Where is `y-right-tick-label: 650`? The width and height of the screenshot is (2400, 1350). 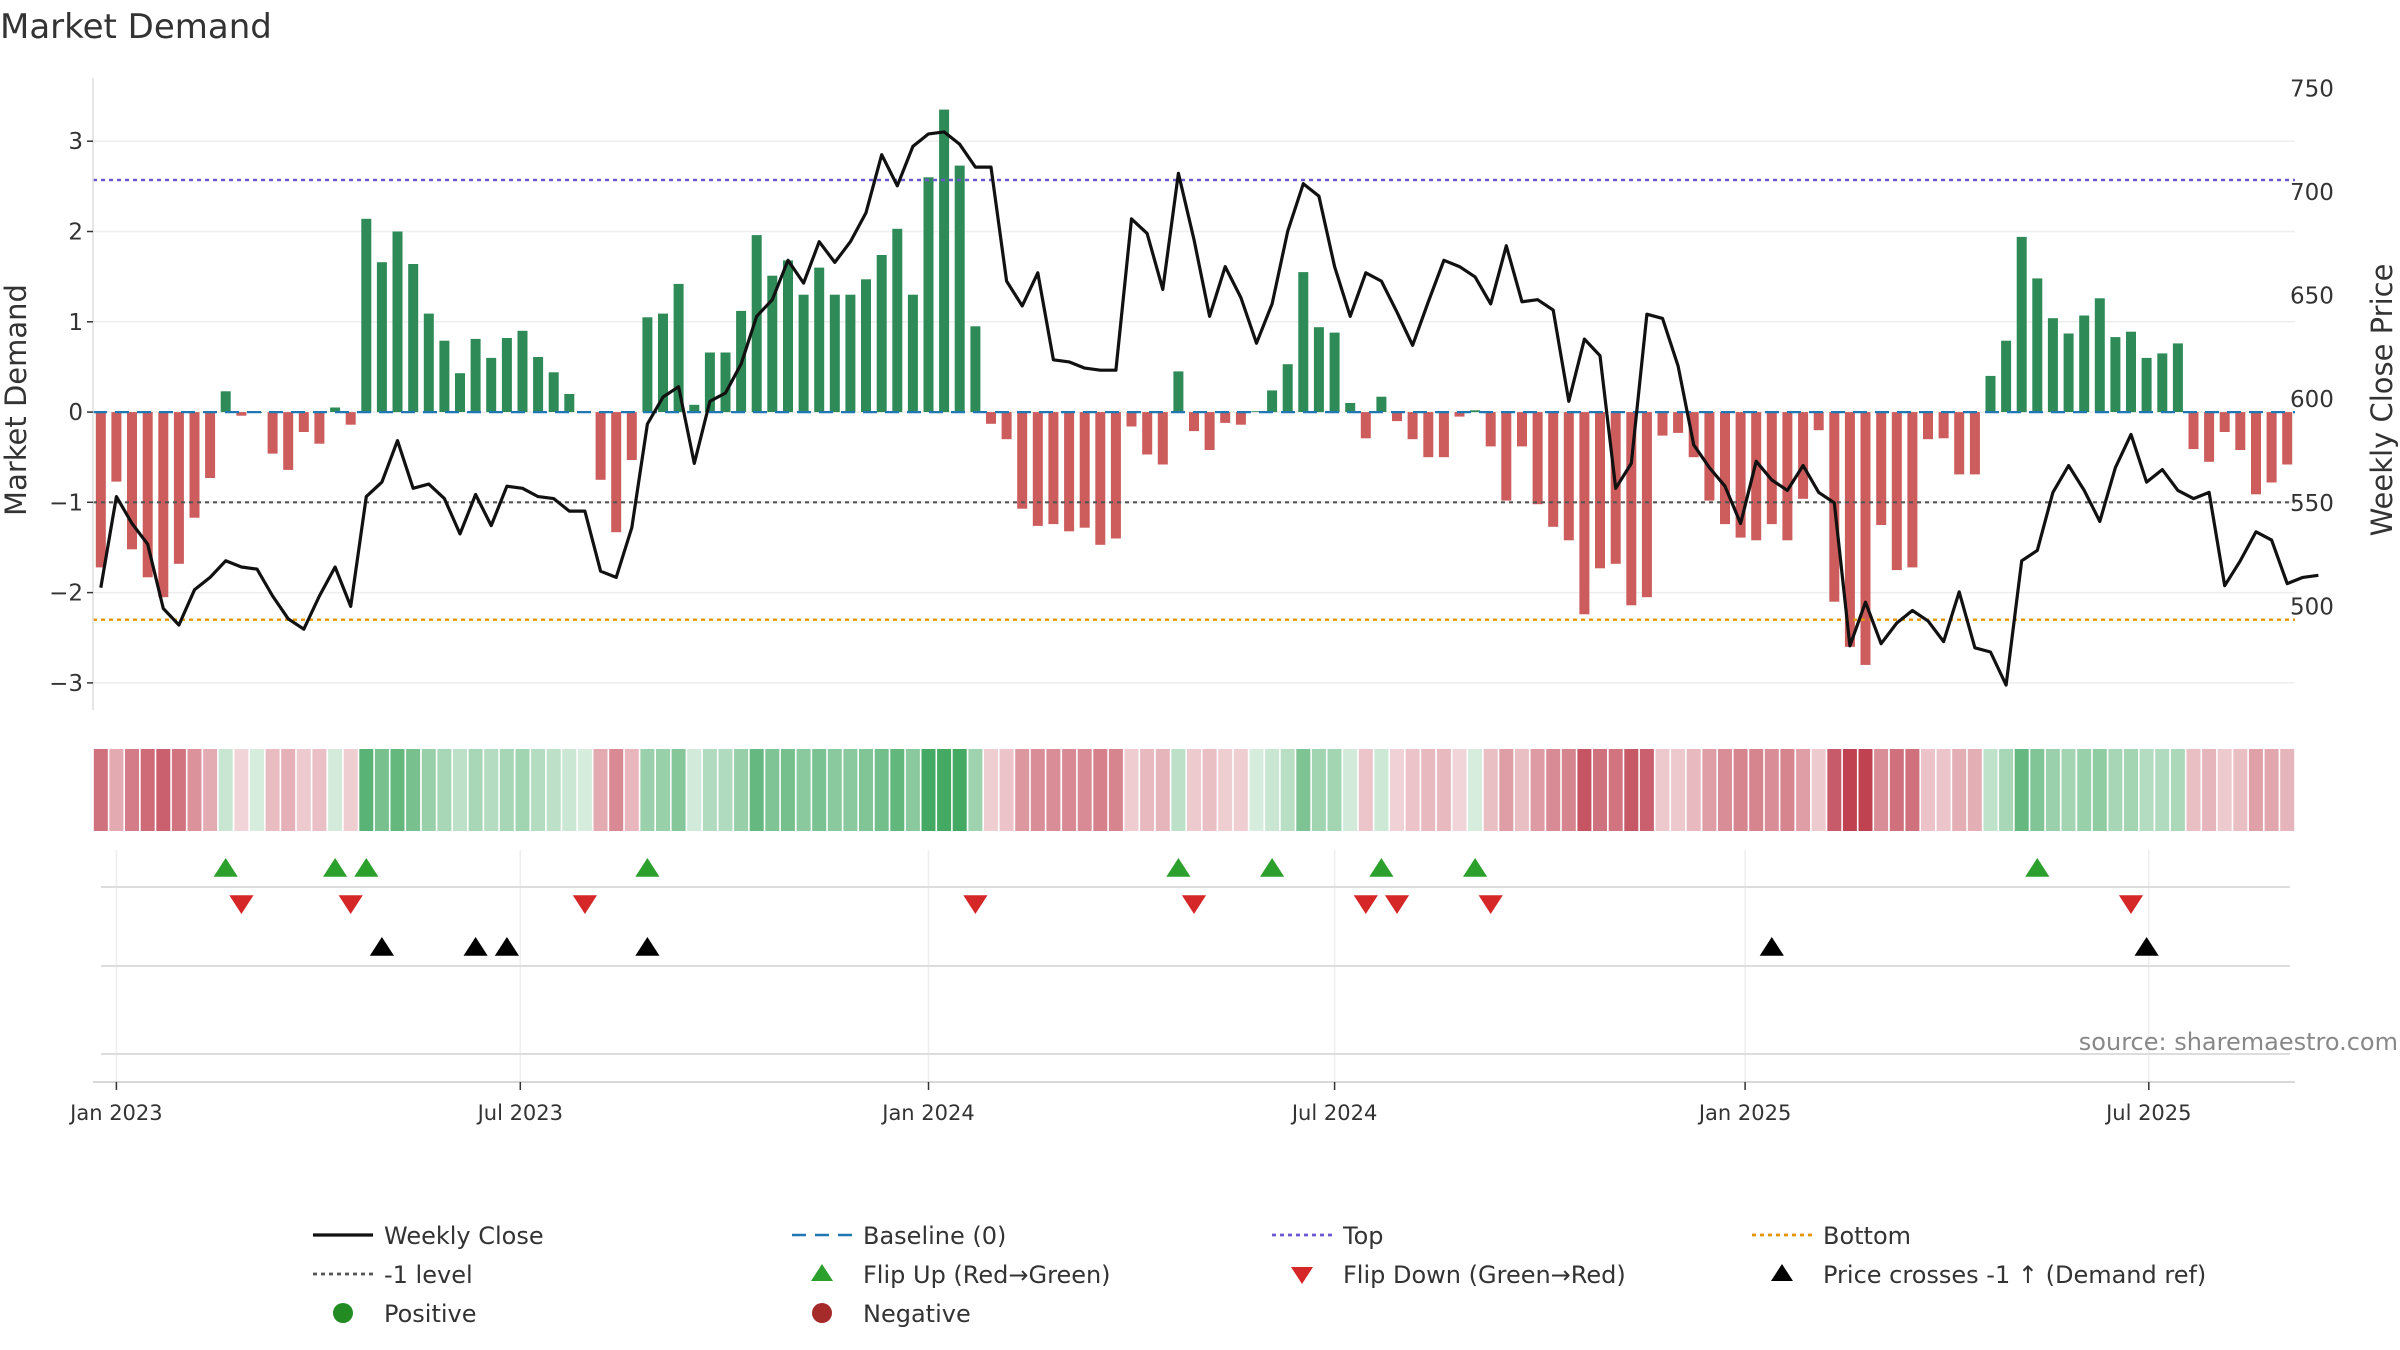 y-right-tick-label: 650 is located at coordinates (2312, 297).